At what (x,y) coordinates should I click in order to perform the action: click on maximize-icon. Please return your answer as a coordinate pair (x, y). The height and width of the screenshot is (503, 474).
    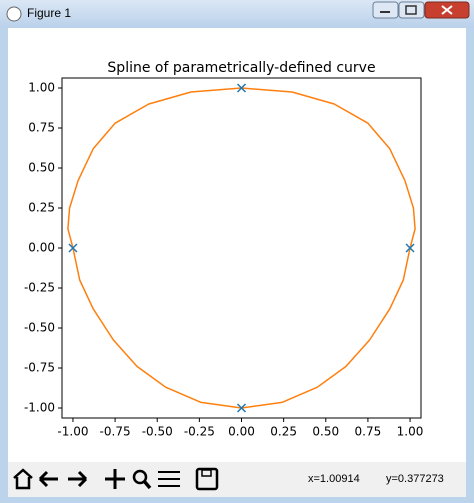
    Looking at the image, I should click on (411, 10).